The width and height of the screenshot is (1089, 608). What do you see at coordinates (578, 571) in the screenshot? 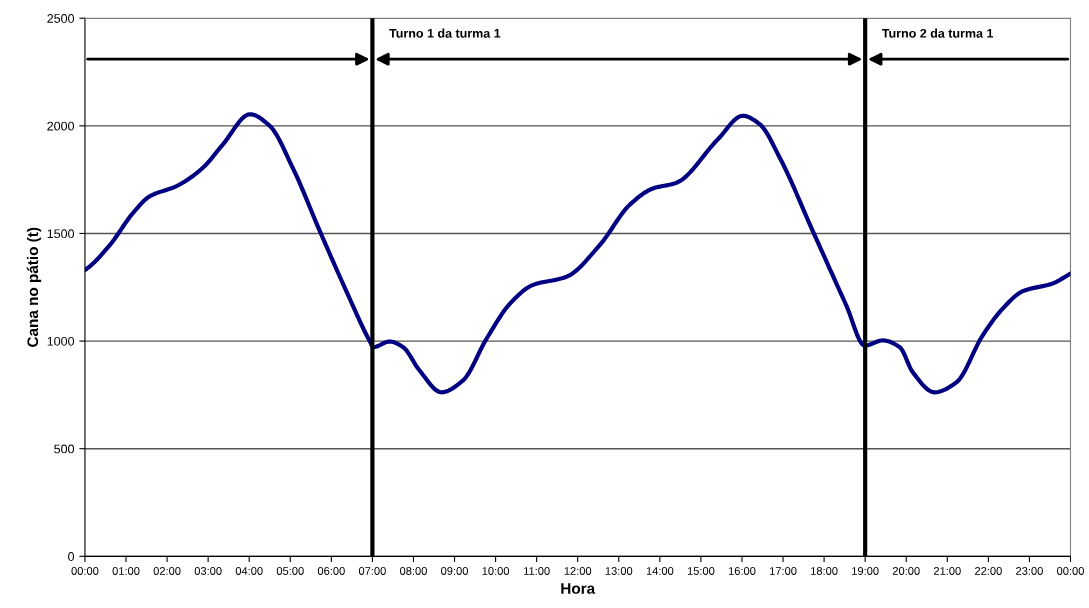
I see `x-tick-label: 12:00` at bounding box center [578, 571].